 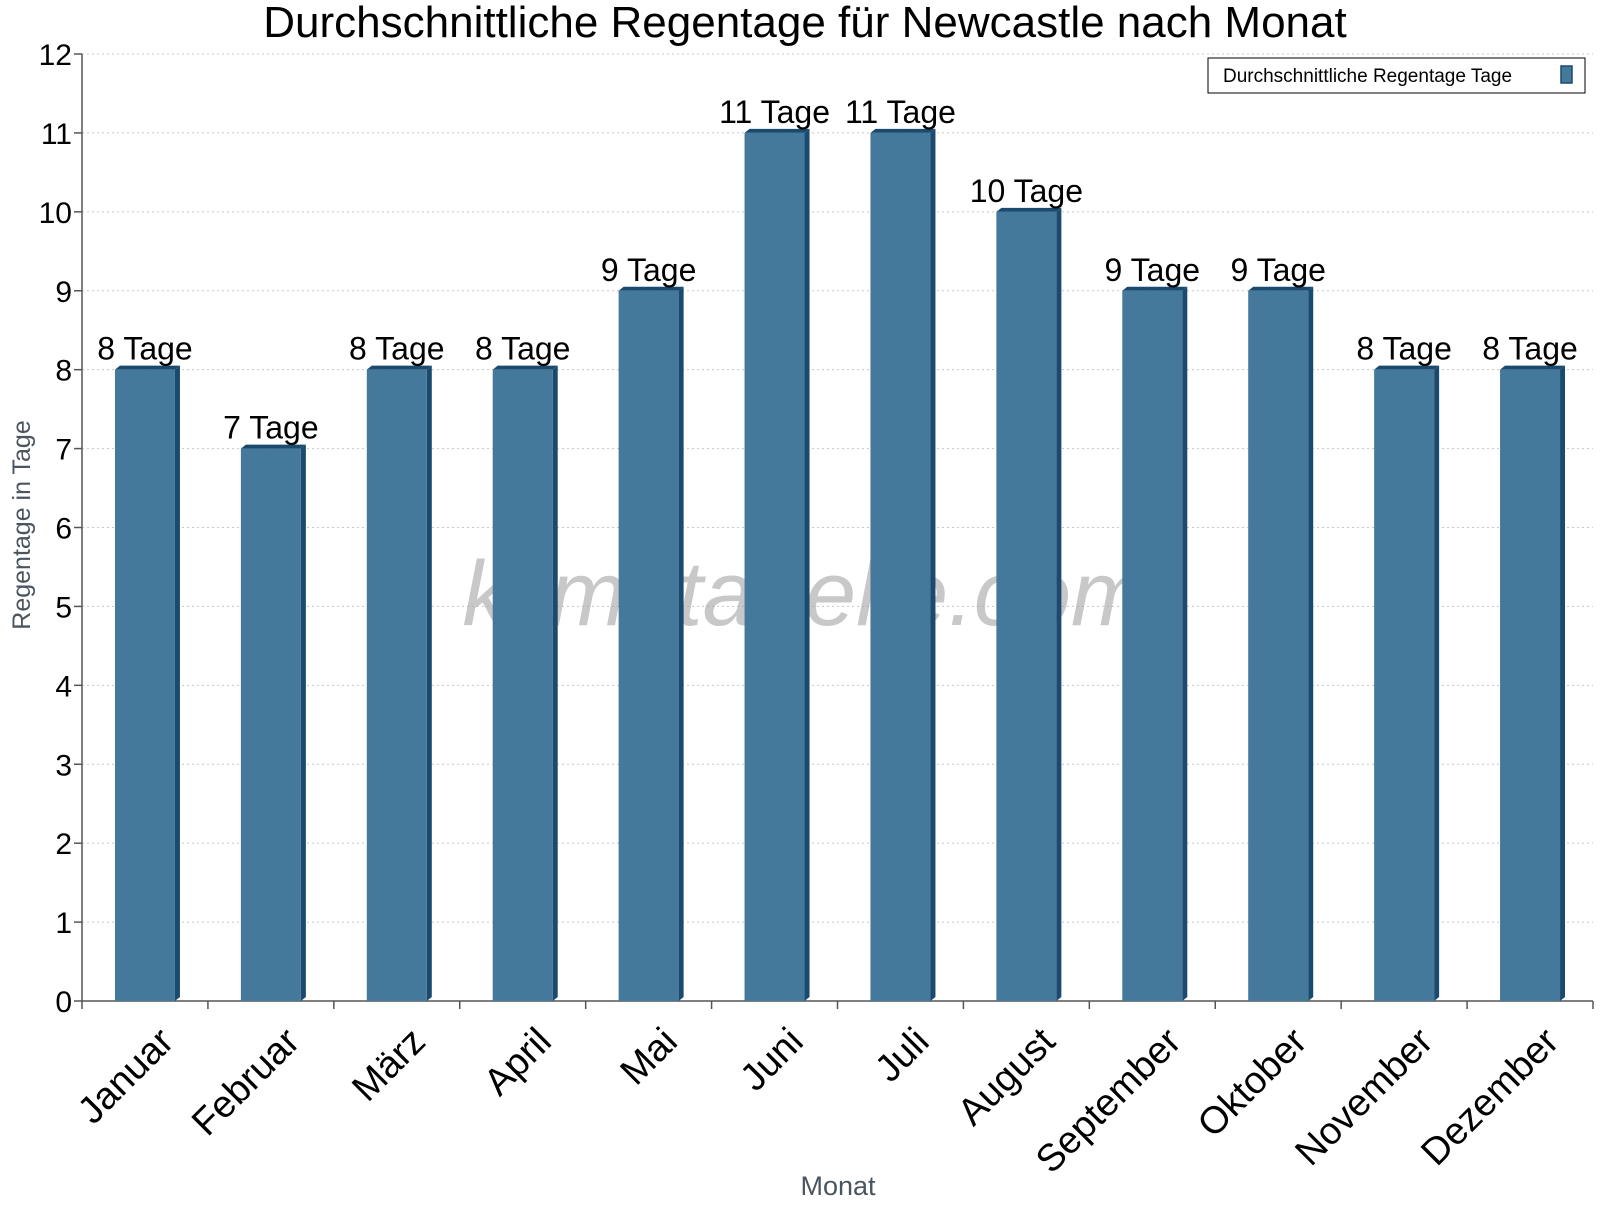 What do you see at coordinates (649, 1056) in the screenshot?
I see `x-tick-label: Mai` at bounding box center [649, 1056].